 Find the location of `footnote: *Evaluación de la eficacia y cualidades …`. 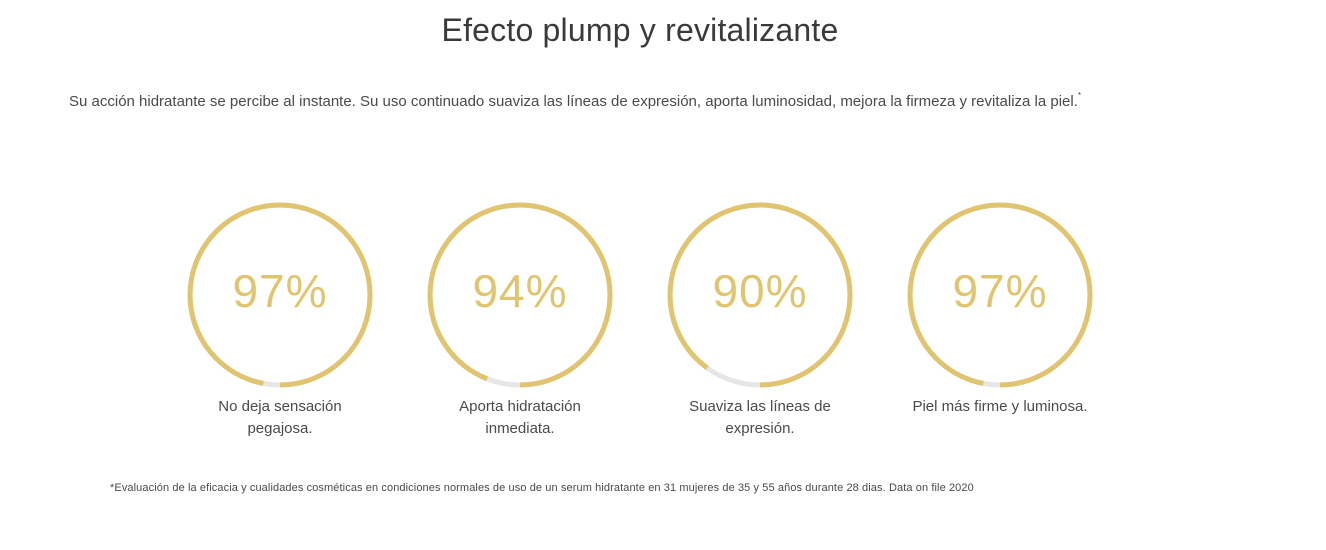

footnote: *Evaluación de la eficacia y cualidades … is located at coordinates (542, 488).